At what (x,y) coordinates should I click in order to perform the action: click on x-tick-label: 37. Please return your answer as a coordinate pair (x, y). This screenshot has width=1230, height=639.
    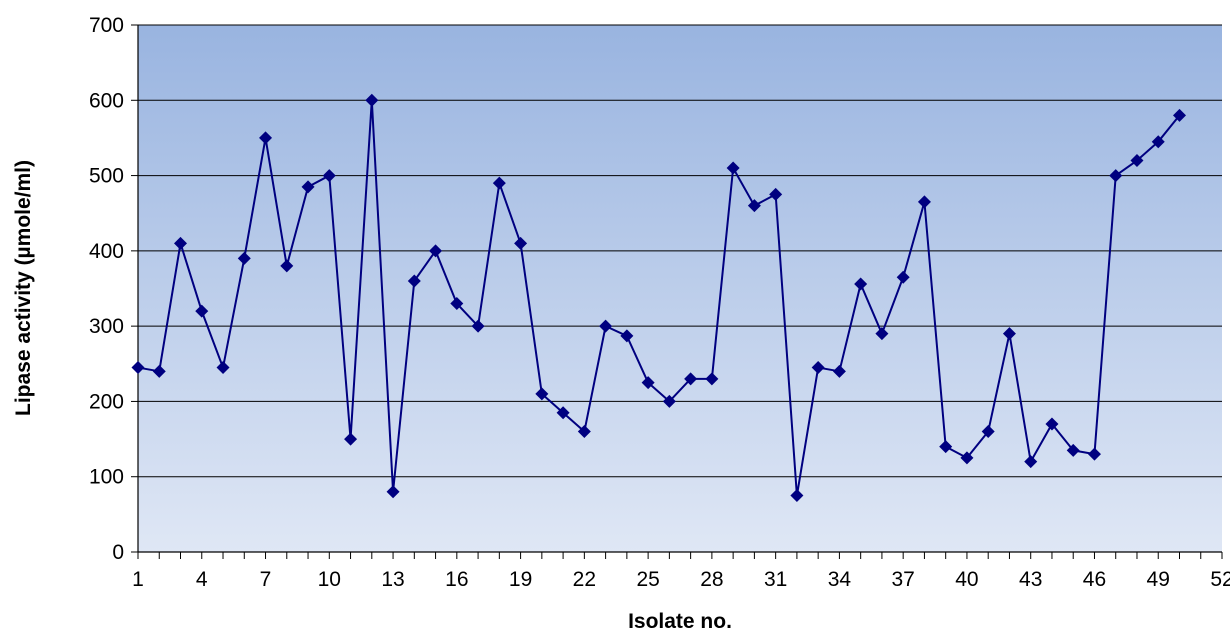
    Looking at the image, I should click on (902, 579).